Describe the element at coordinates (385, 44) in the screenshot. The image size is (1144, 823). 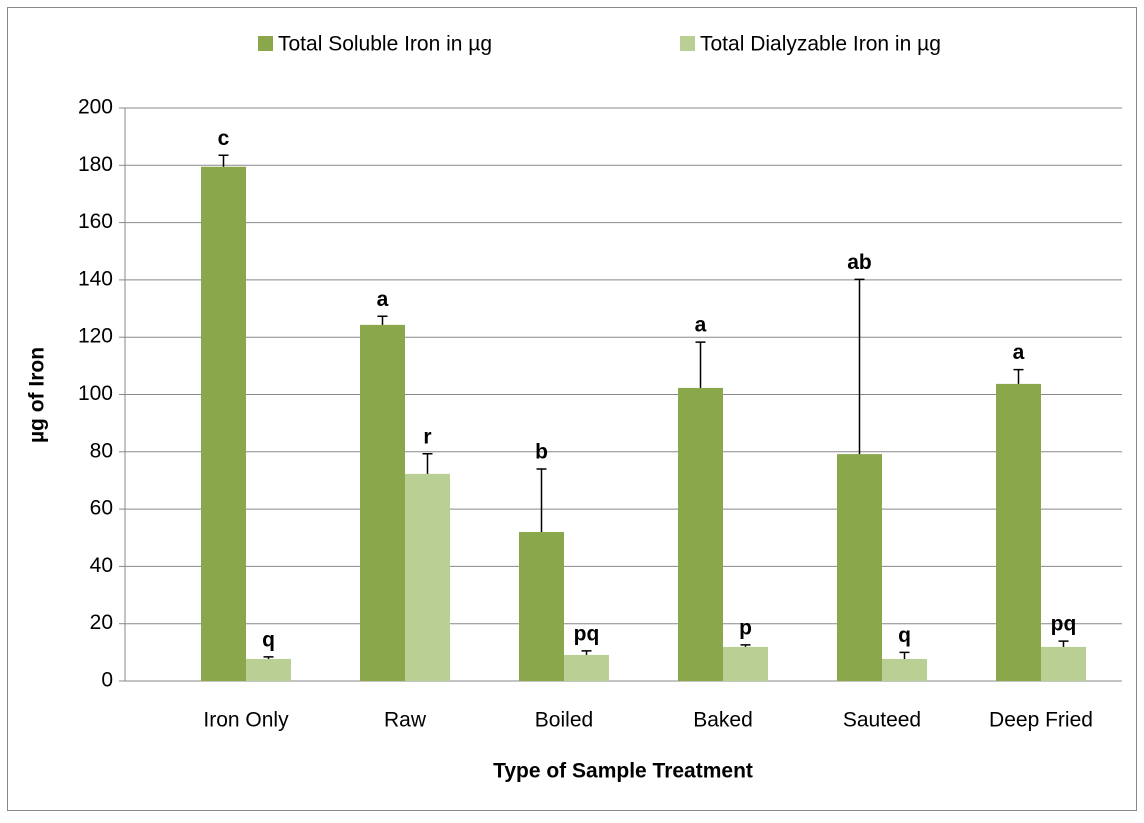
I see `legend-label: Total Soluble Iron in µg` at that location.